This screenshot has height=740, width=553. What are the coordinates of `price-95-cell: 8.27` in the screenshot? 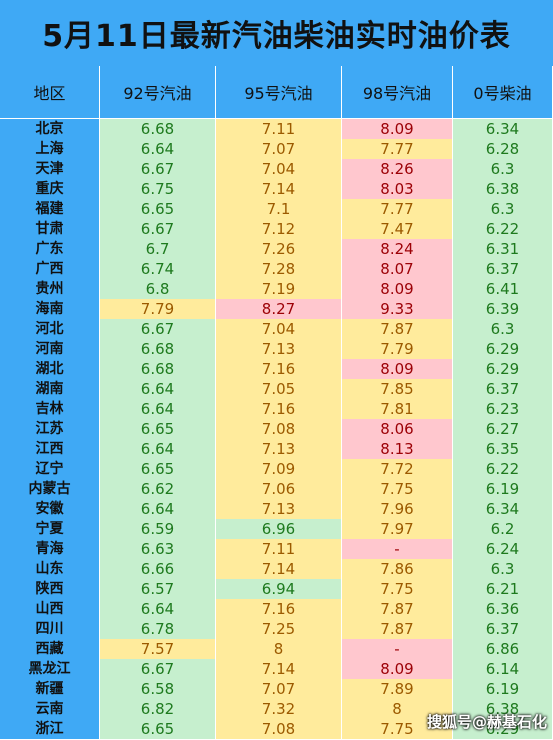 It's located at (279, 309).